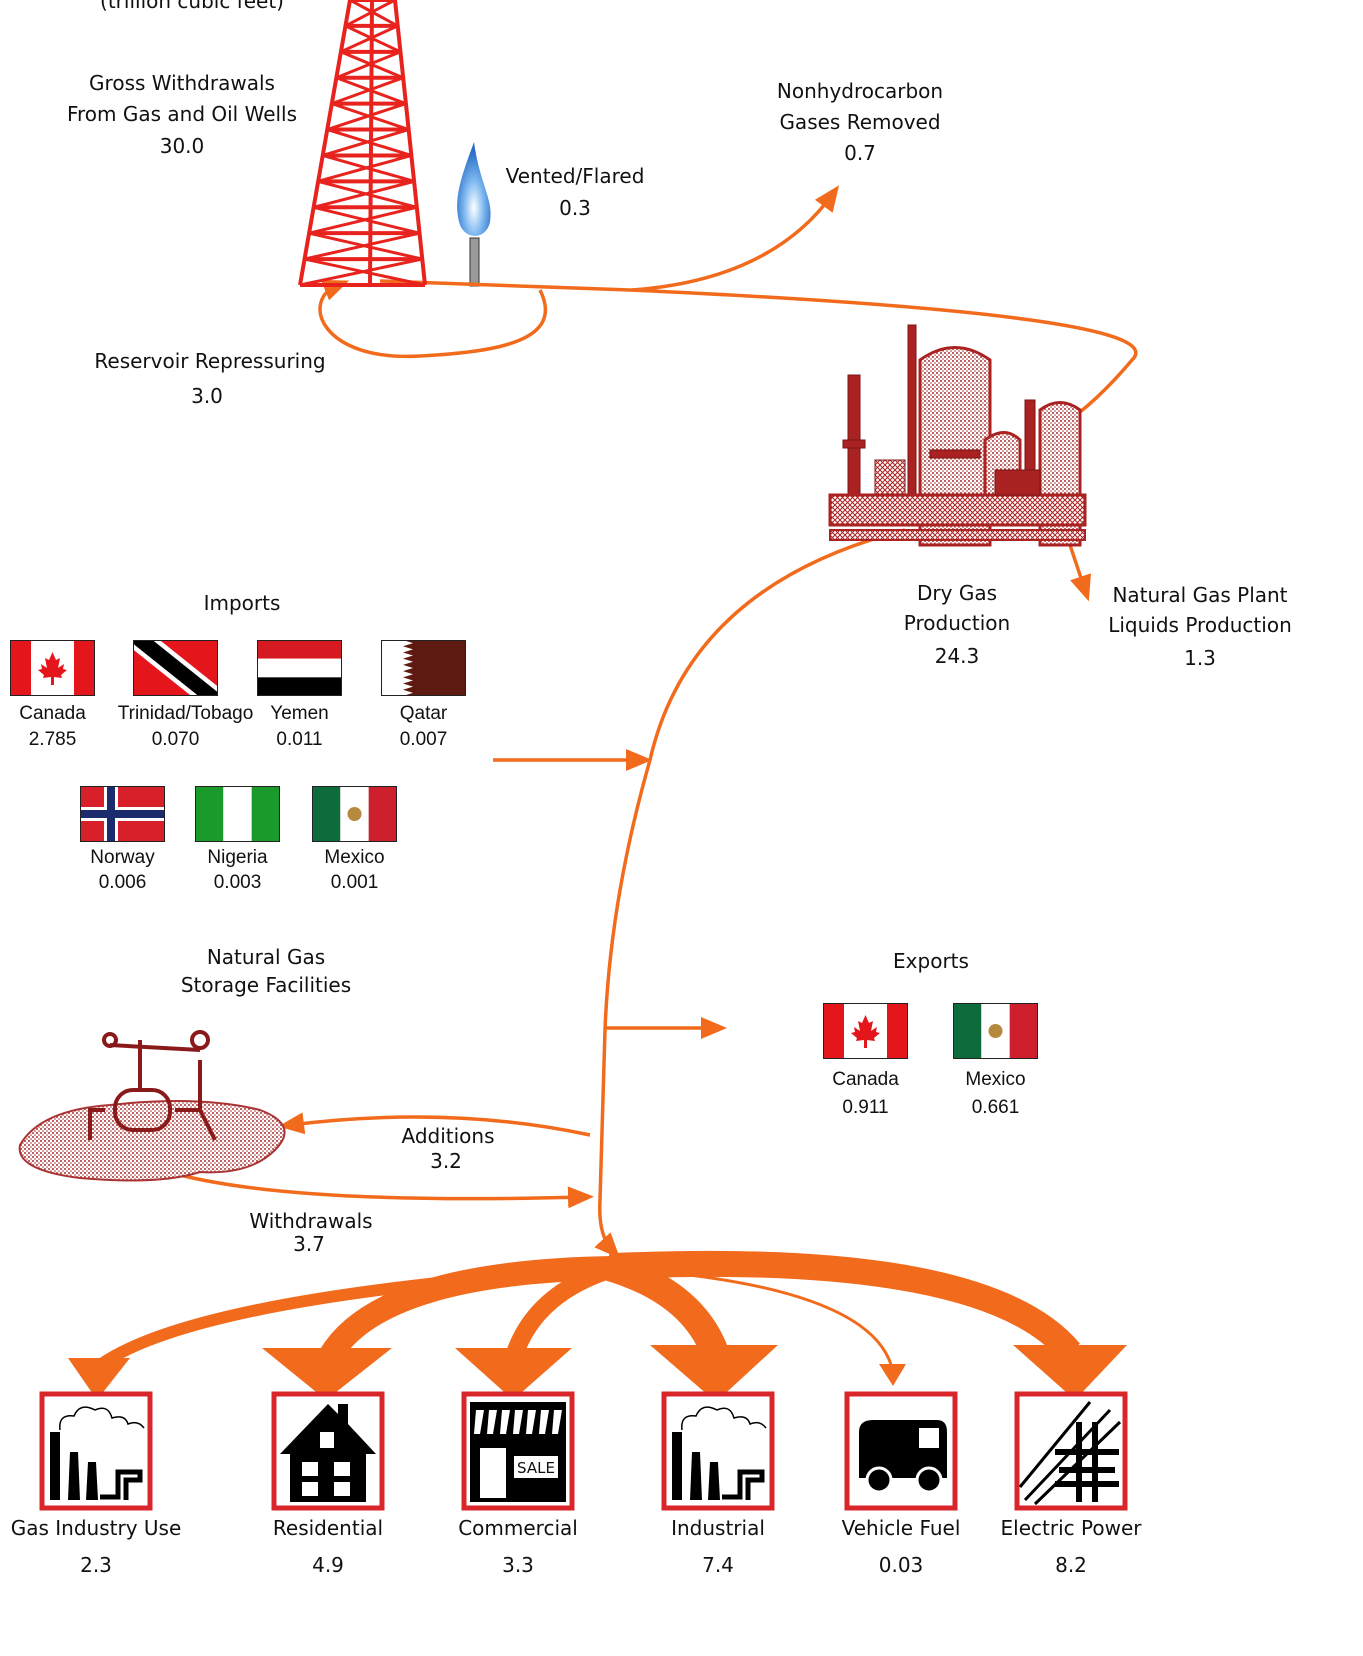  What do you see at coordinates (182, 114) in the screenshot?
I see `label: From Gas and Oil Wells` at bounding box center [182, 114].